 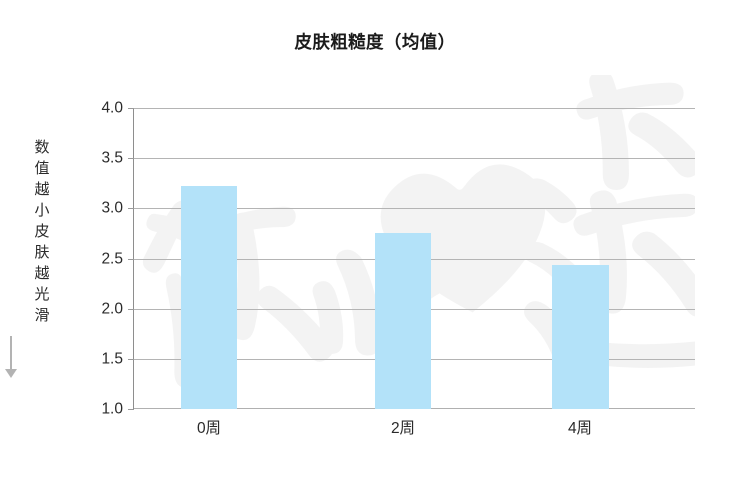 I want to click on x-tick-label-0: 0周, so click(x=209, y=428).